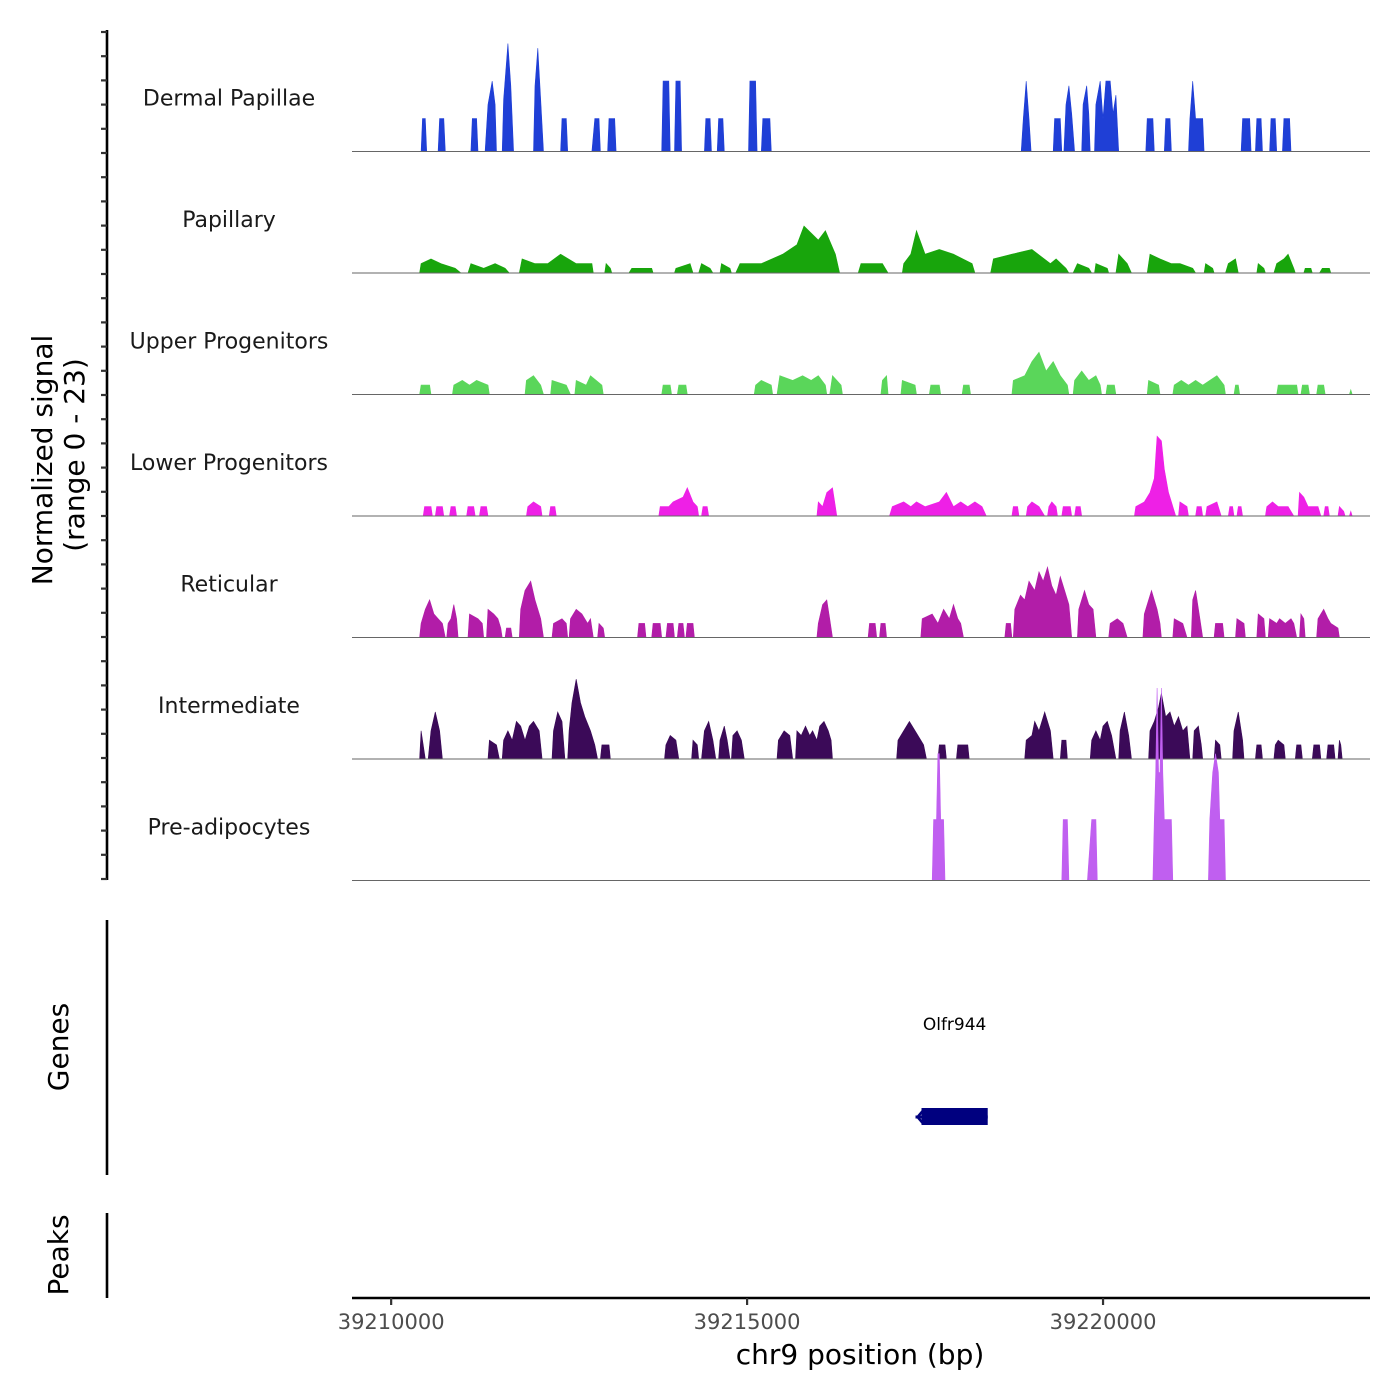 Image resolution: width=1400 pixels, height=1400 pixels. Describe the element at coordinates (759, 784) in the screenshot. I see `track-pre-adipocytes: Pre-adipocytes` at that location.